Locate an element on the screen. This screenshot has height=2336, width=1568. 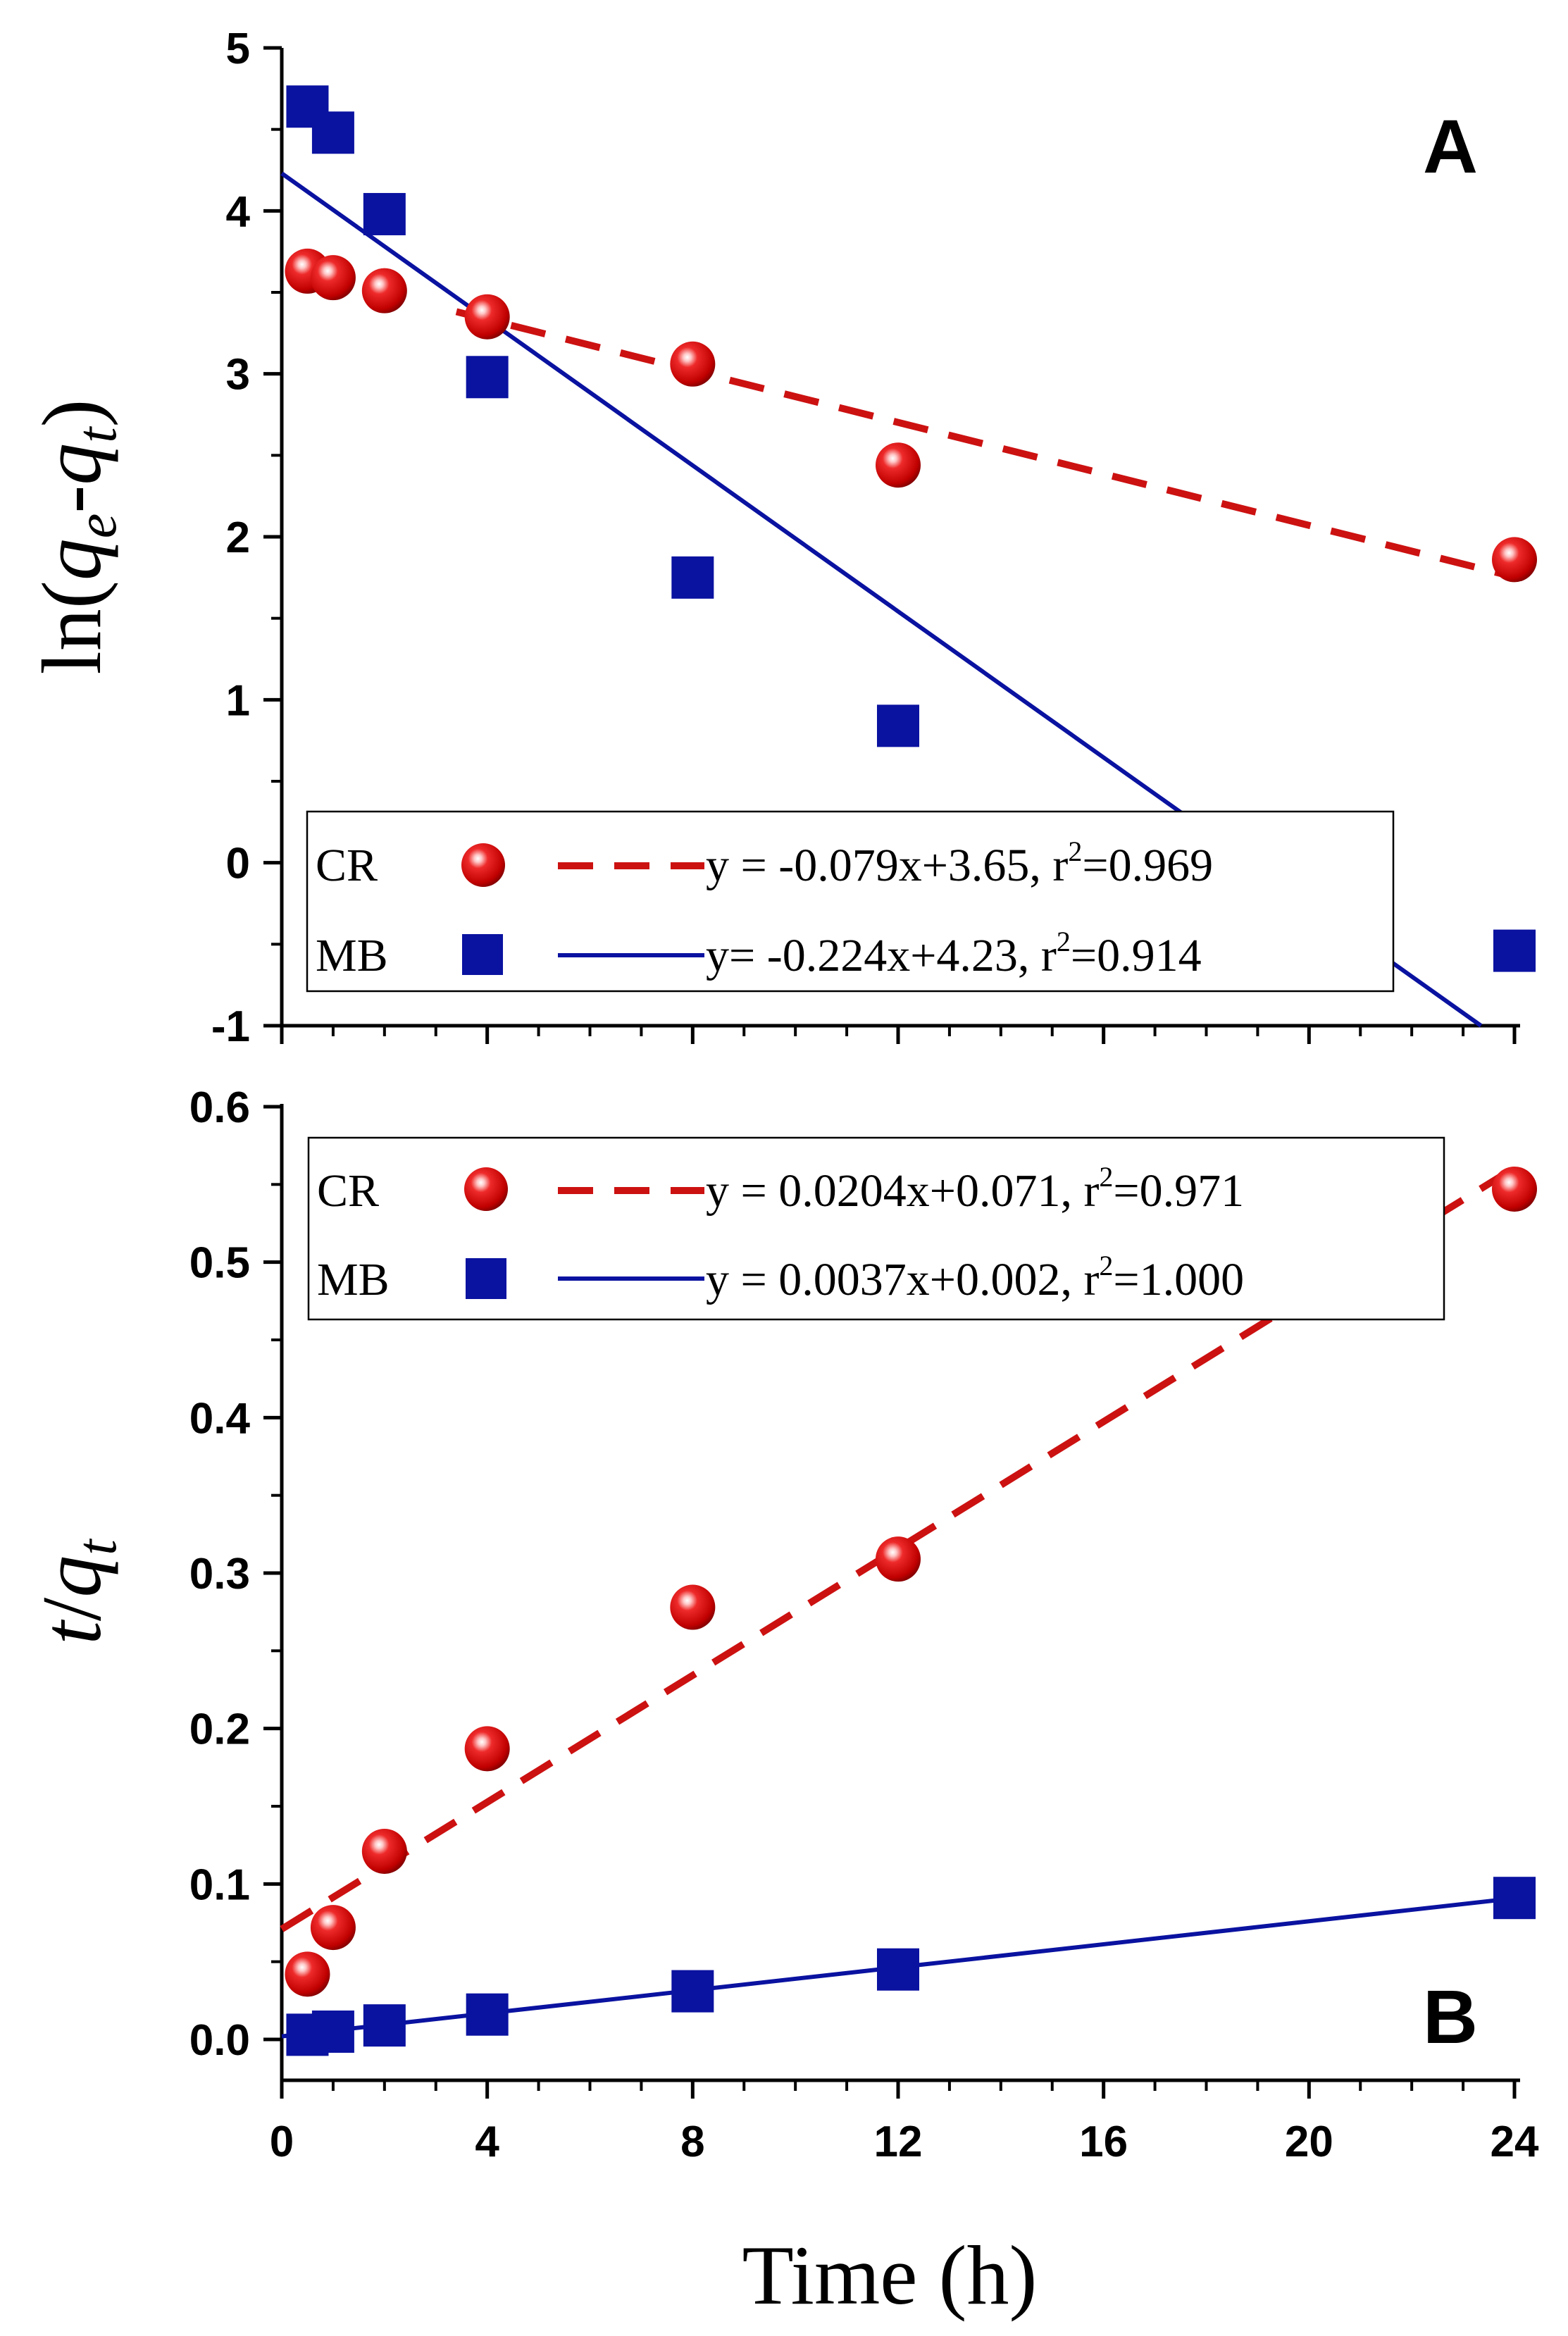
panel-b-y-ticks: 0.0 0.1 0.2 0.3 0.4 0.5 0.6 is located at coordinates (235, 1574).